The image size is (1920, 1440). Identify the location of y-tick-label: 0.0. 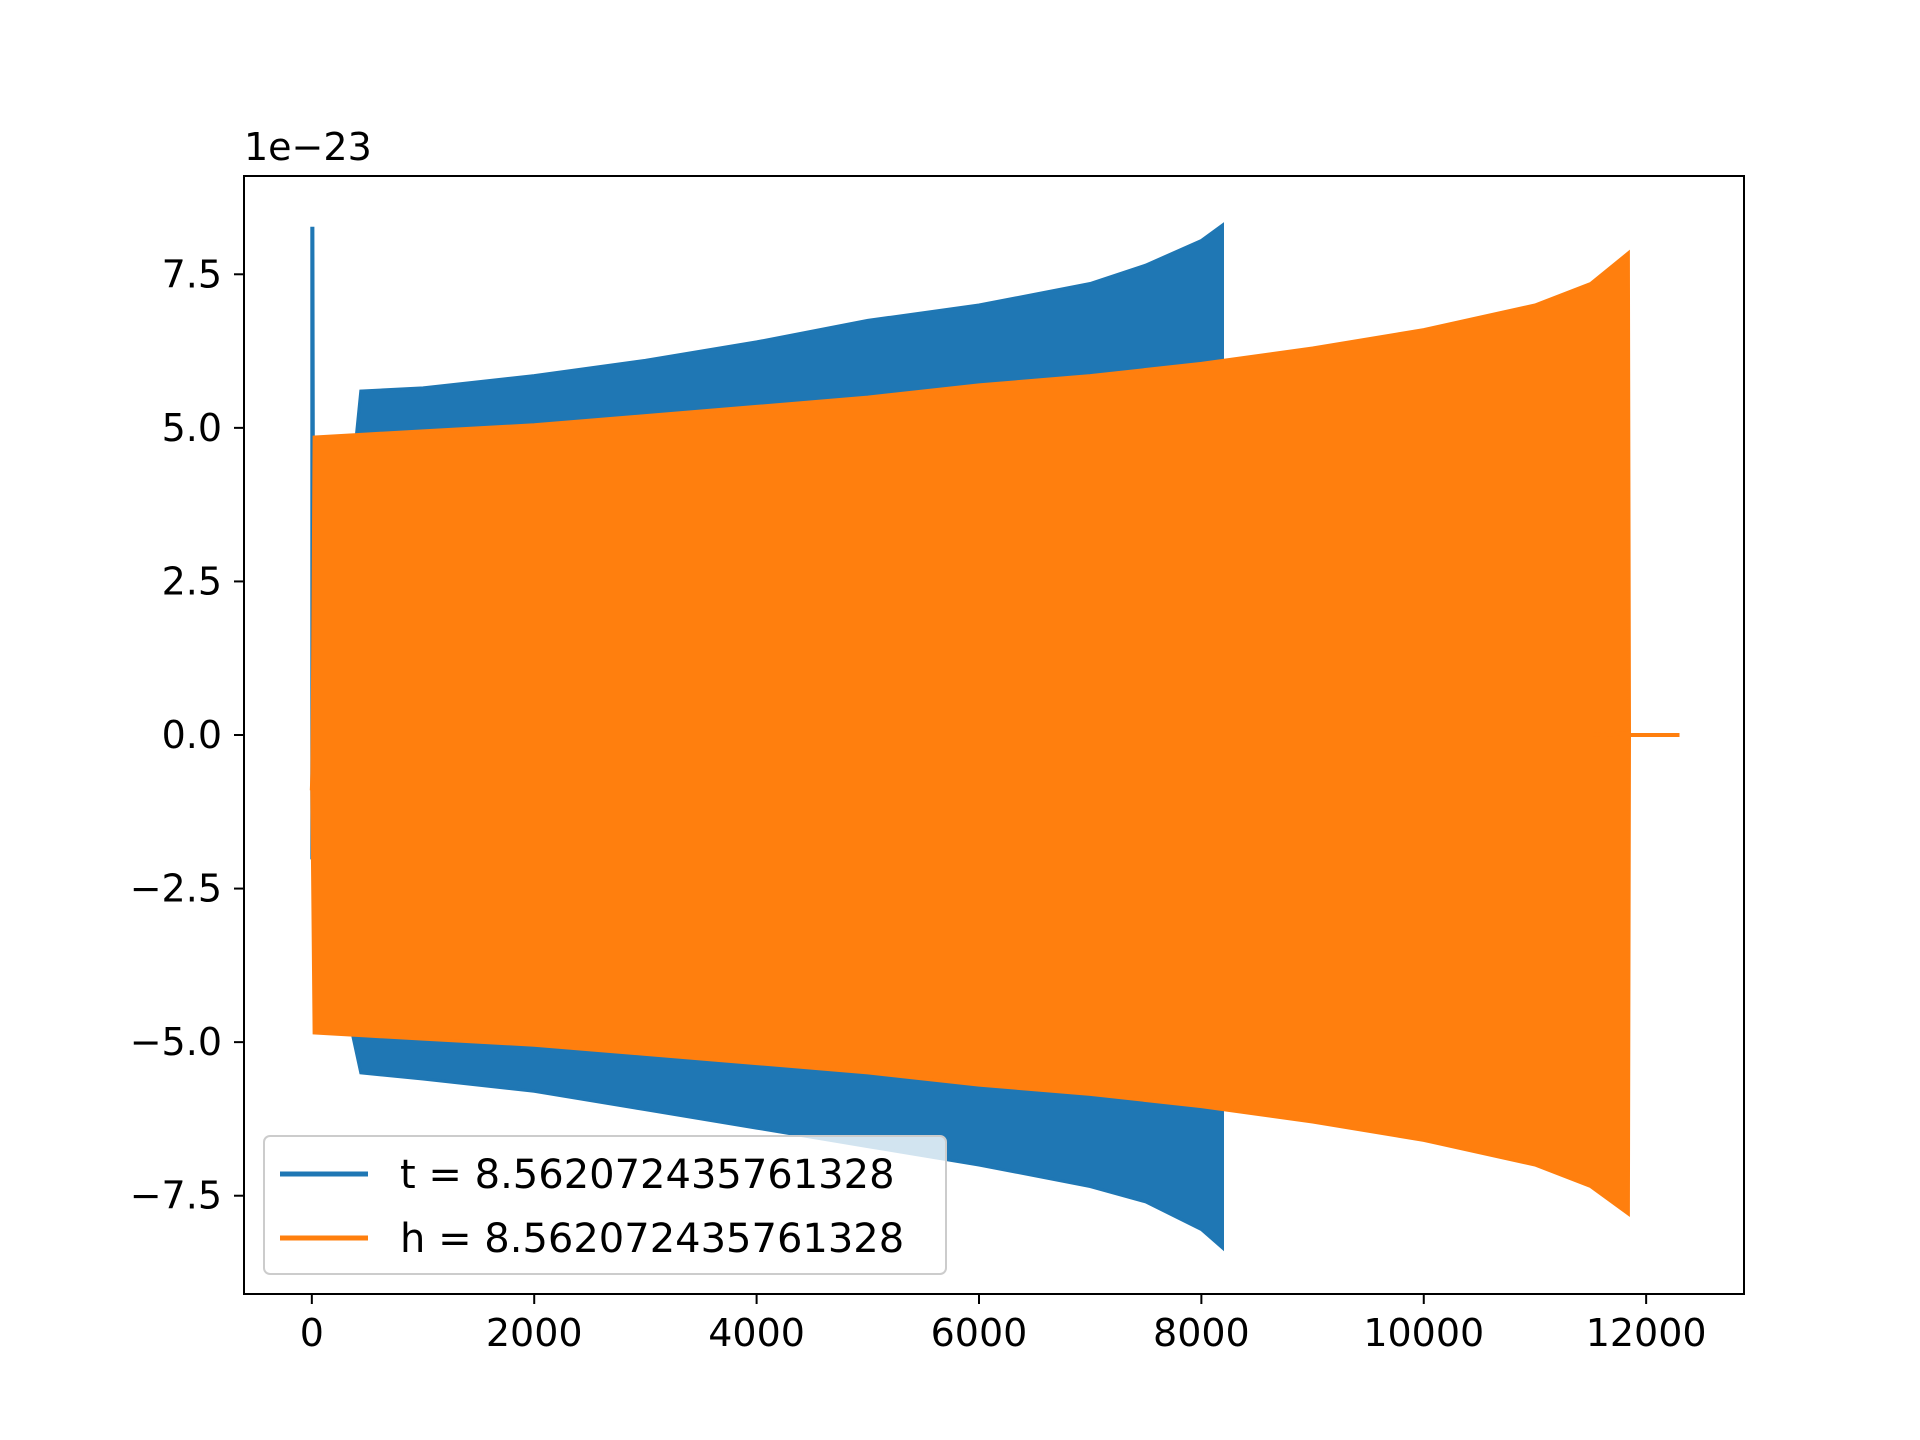
(192, 735).